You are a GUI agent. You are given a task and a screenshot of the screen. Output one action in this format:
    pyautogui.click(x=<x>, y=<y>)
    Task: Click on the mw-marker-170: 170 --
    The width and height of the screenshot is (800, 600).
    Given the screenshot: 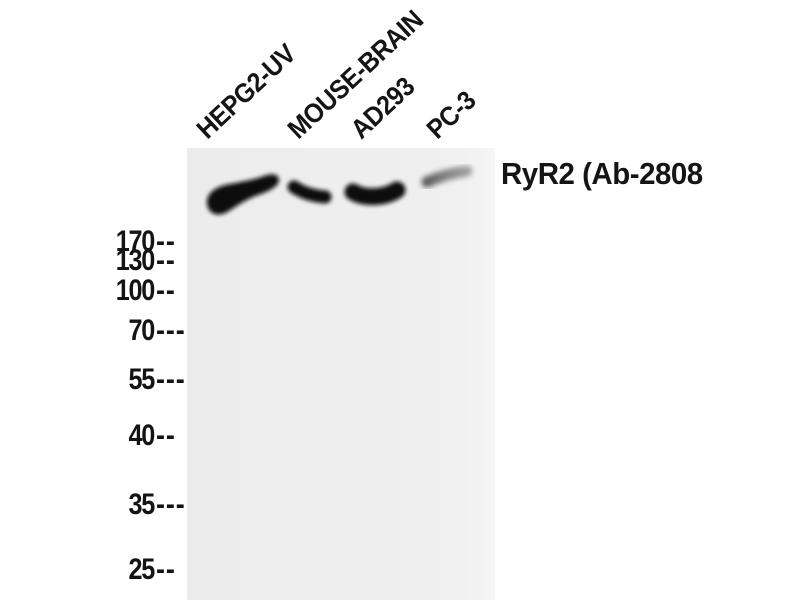 What is the action you would take?
    pyautogui.click(x=144, y=241)
    